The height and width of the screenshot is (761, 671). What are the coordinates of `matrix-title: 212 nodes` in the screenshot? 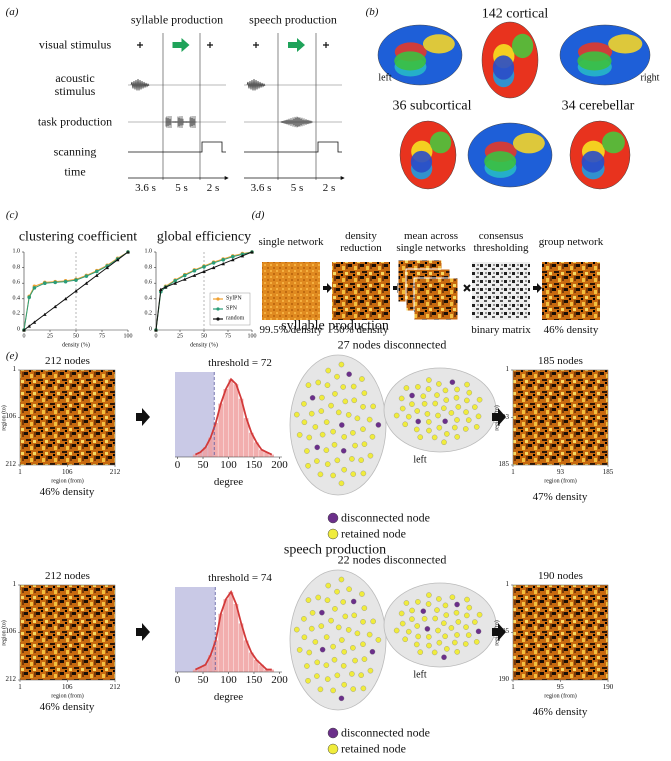 It's located at (67, 575).